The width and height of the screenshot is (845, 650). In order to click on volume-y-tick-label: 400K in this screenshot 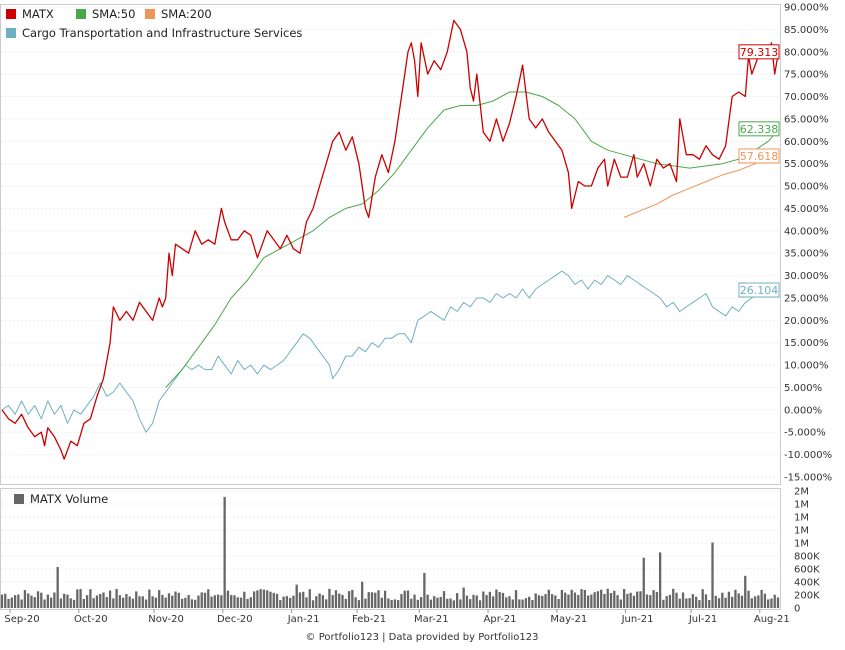, I will do `click(807, 583)`.